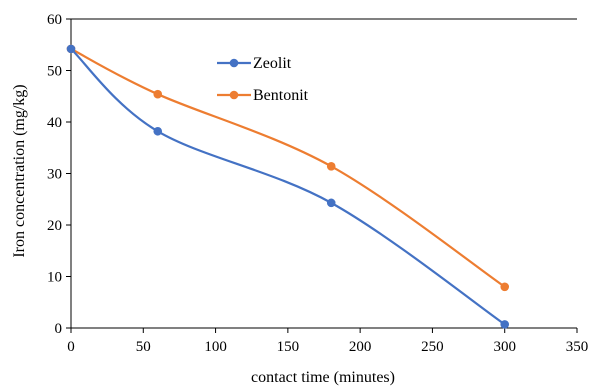  I want to click on legend-zeolit-label: Zeolit, so click(272, 63).